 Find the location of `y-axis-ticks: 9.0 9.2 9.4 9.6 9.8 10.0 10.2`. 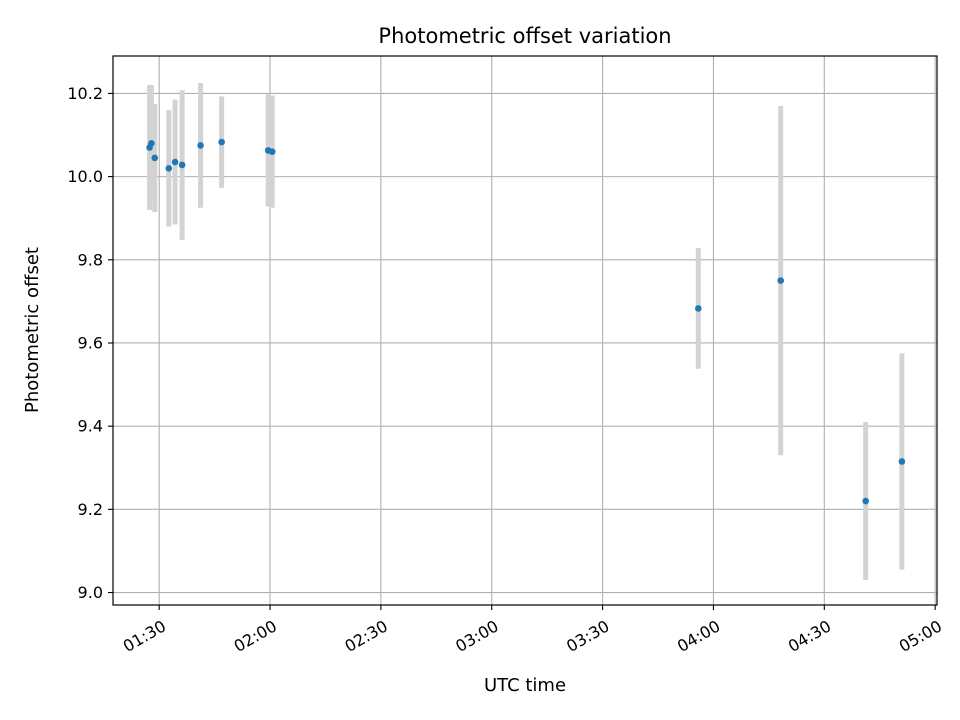

y-axis-ticks: 9.0 9.2 9.4 9.6 9.8 10.0 10.2 is located at coordinates (90, 343).